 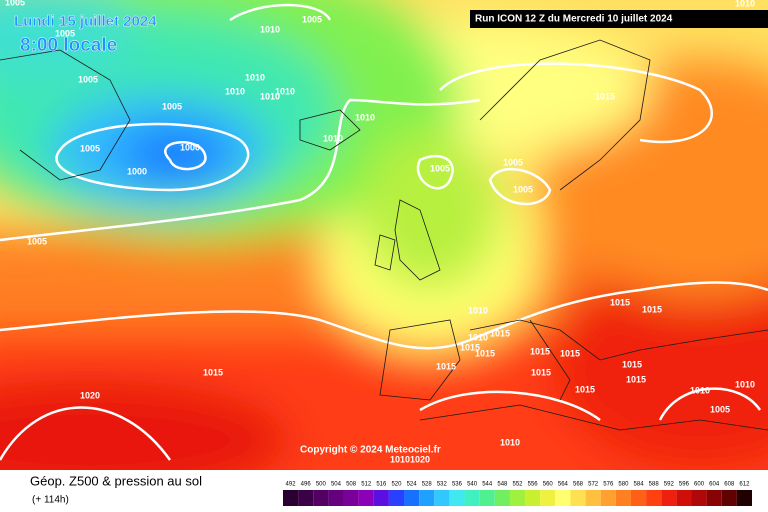 I want to click on legend-label: 576, so click(x=608, y=485).